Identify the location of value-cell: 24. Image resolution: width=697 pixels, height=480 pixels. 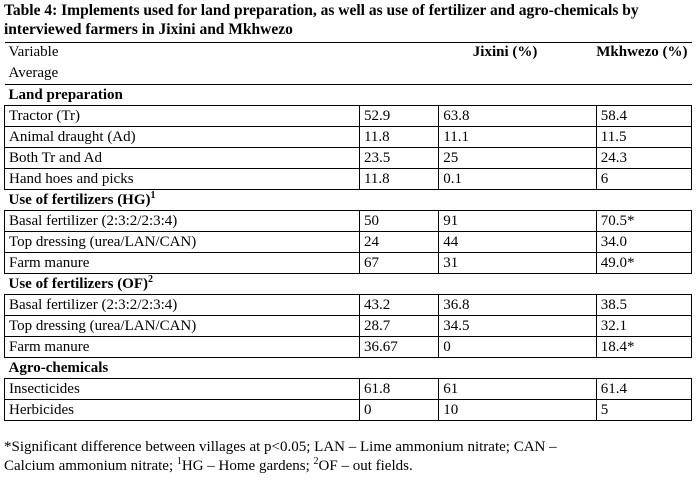
(399, 242).